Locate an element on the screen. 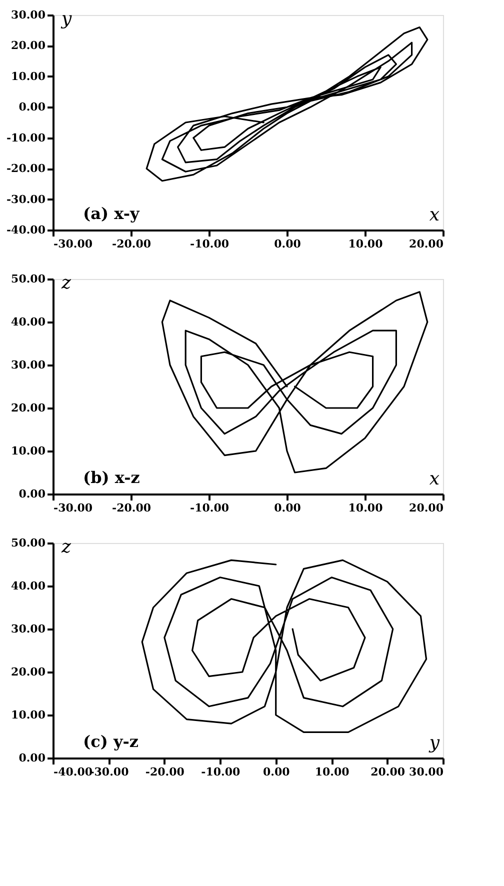 The image size is (504, 886). x-tick-label: -40.00 is located at coordinates (73, 772).